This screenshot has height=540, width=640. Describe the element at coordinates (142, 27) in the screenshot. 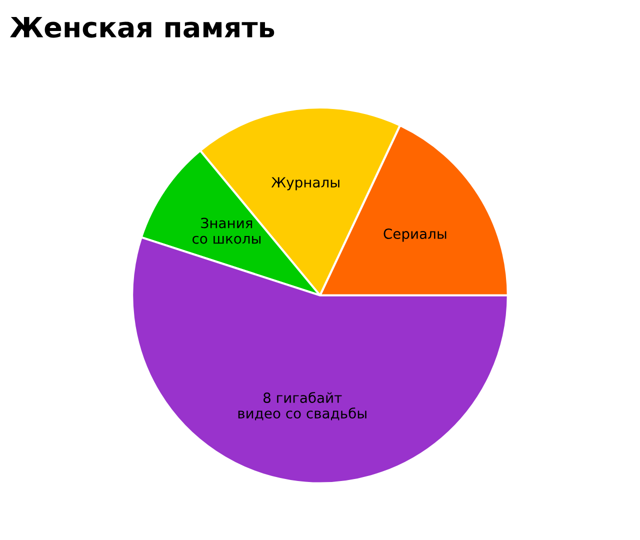

I see `chart-title: Женская память` at that location.